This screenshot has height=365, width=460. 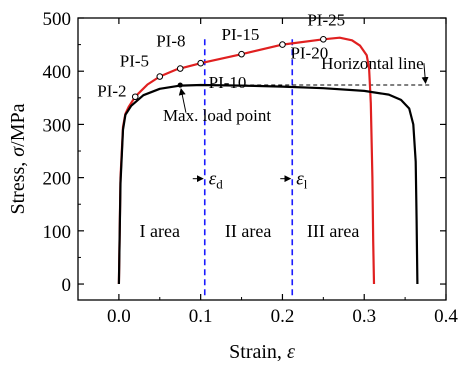 I want to click on y-tick-label: 300, so click(x=57, y=125).